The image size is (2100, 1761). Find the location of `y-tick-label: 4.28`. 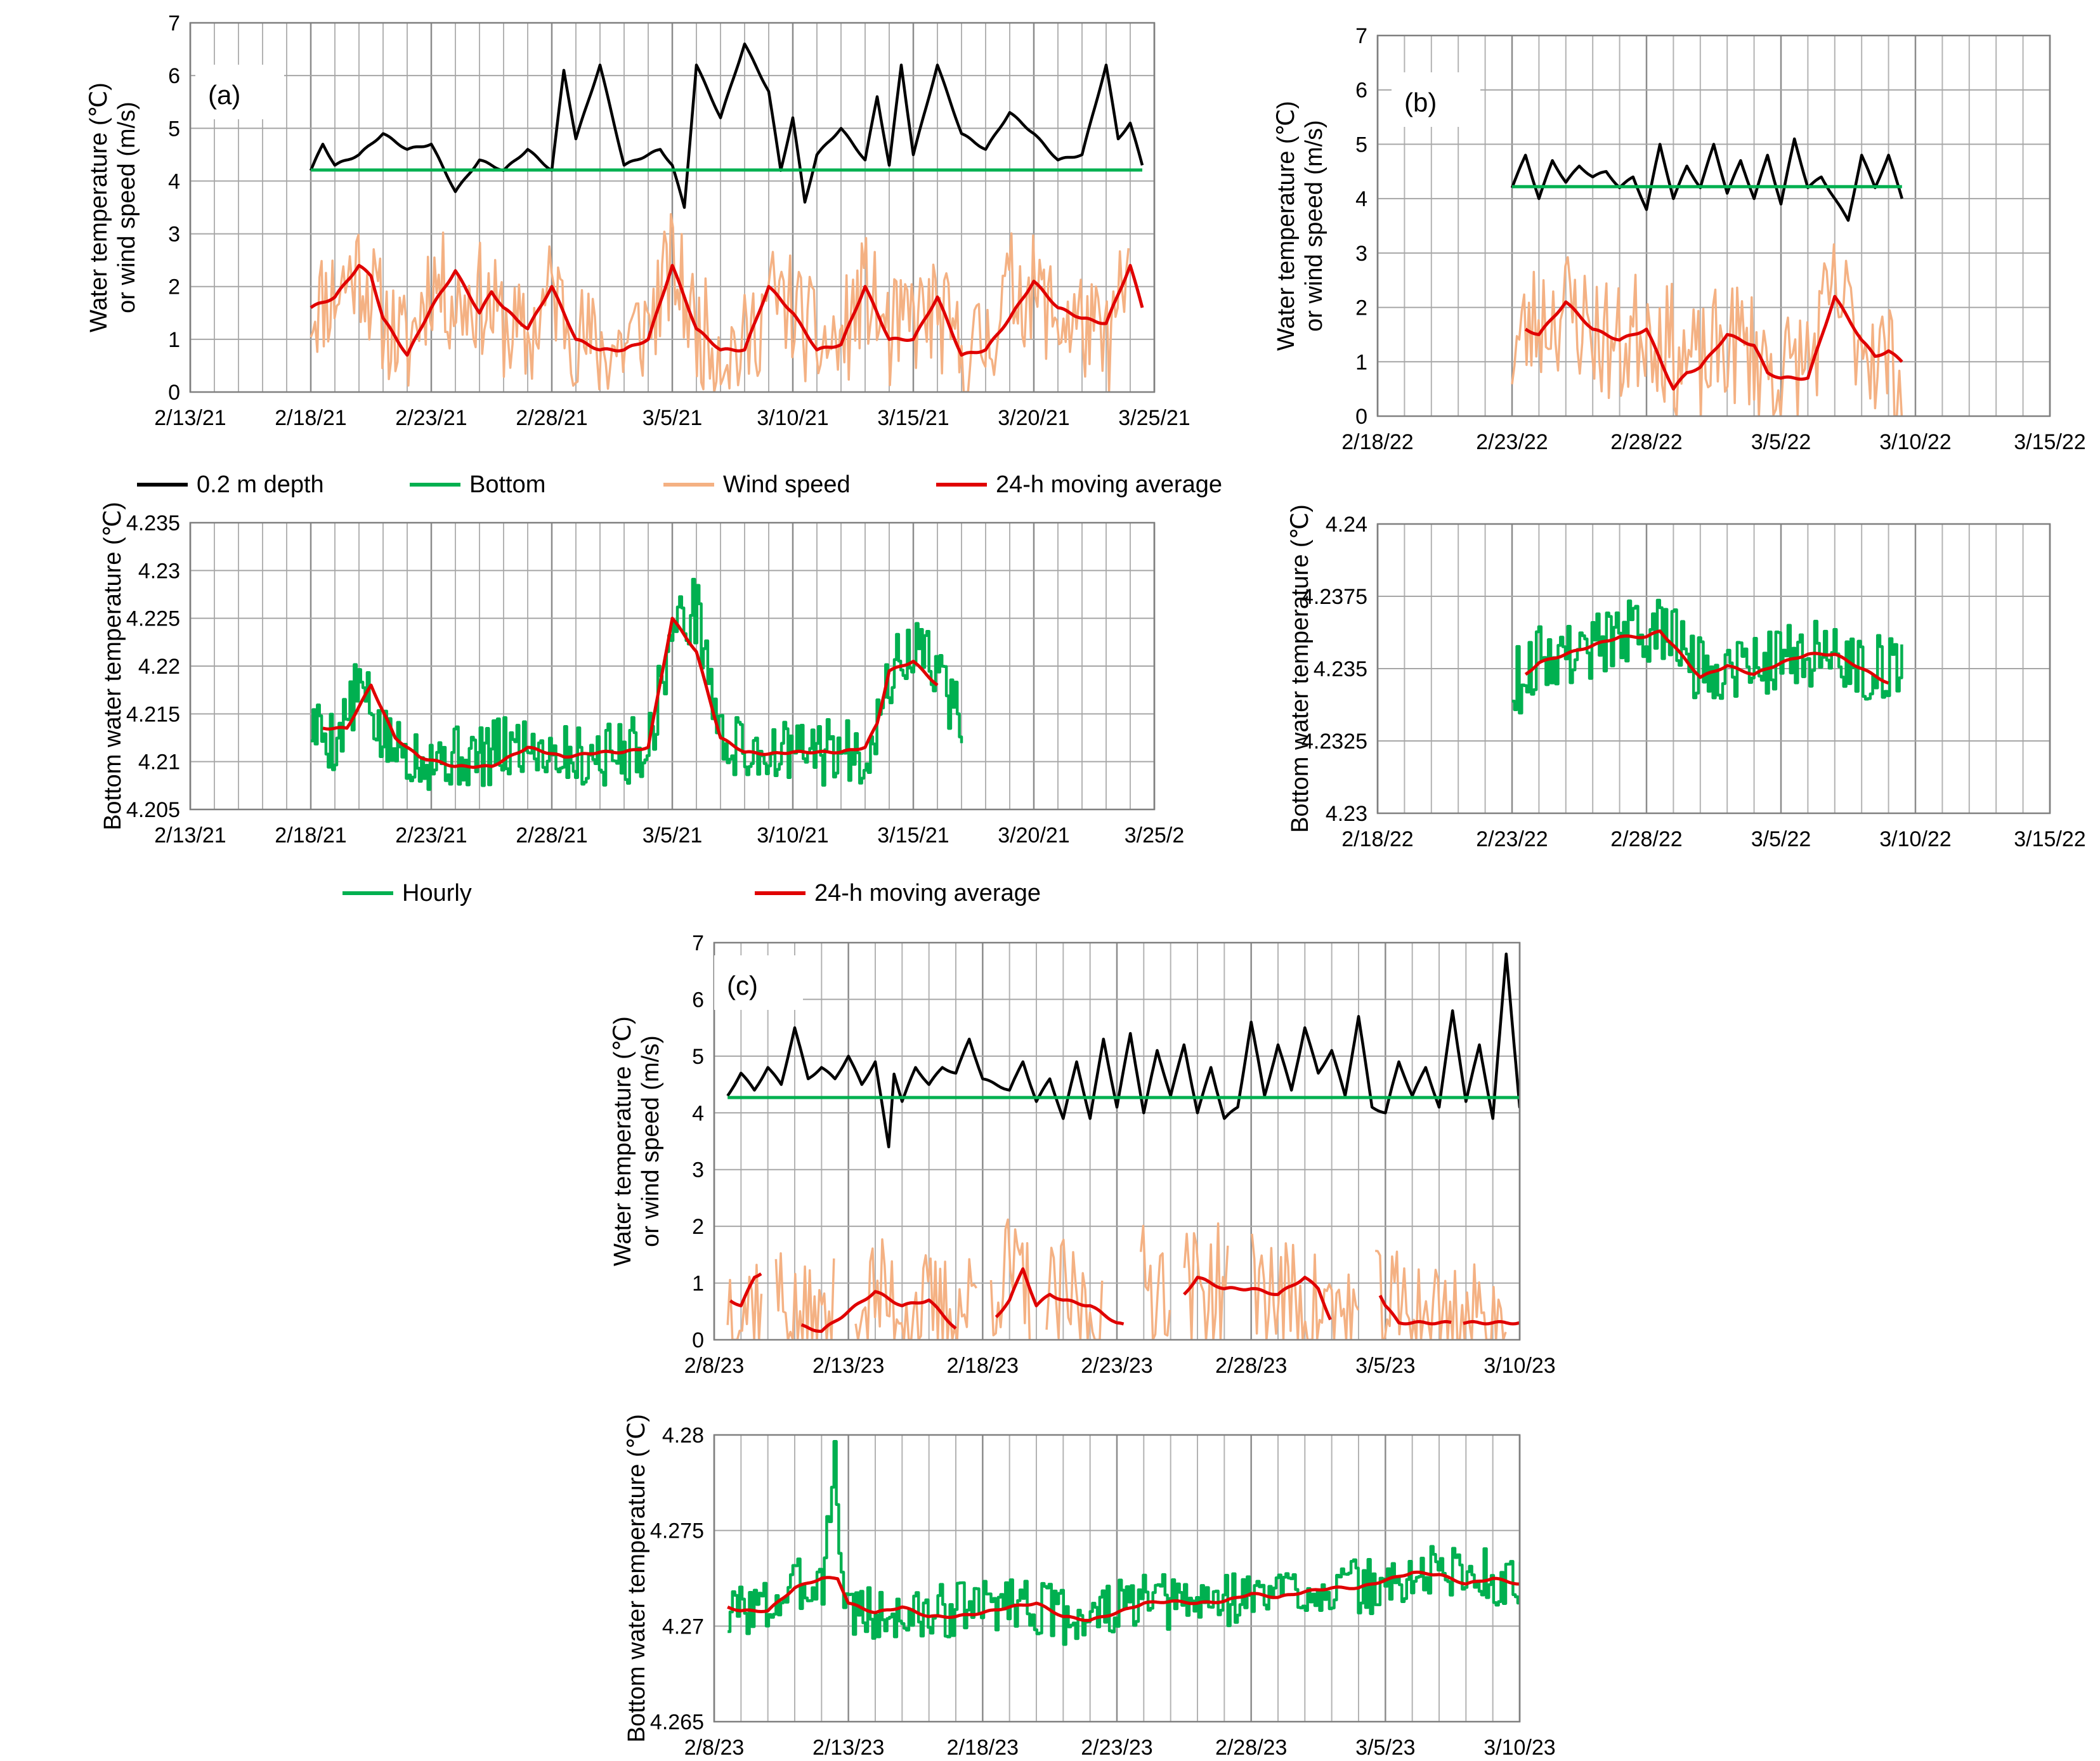

y-tick-label: 4.28 is located at coordinates (683, 1436).